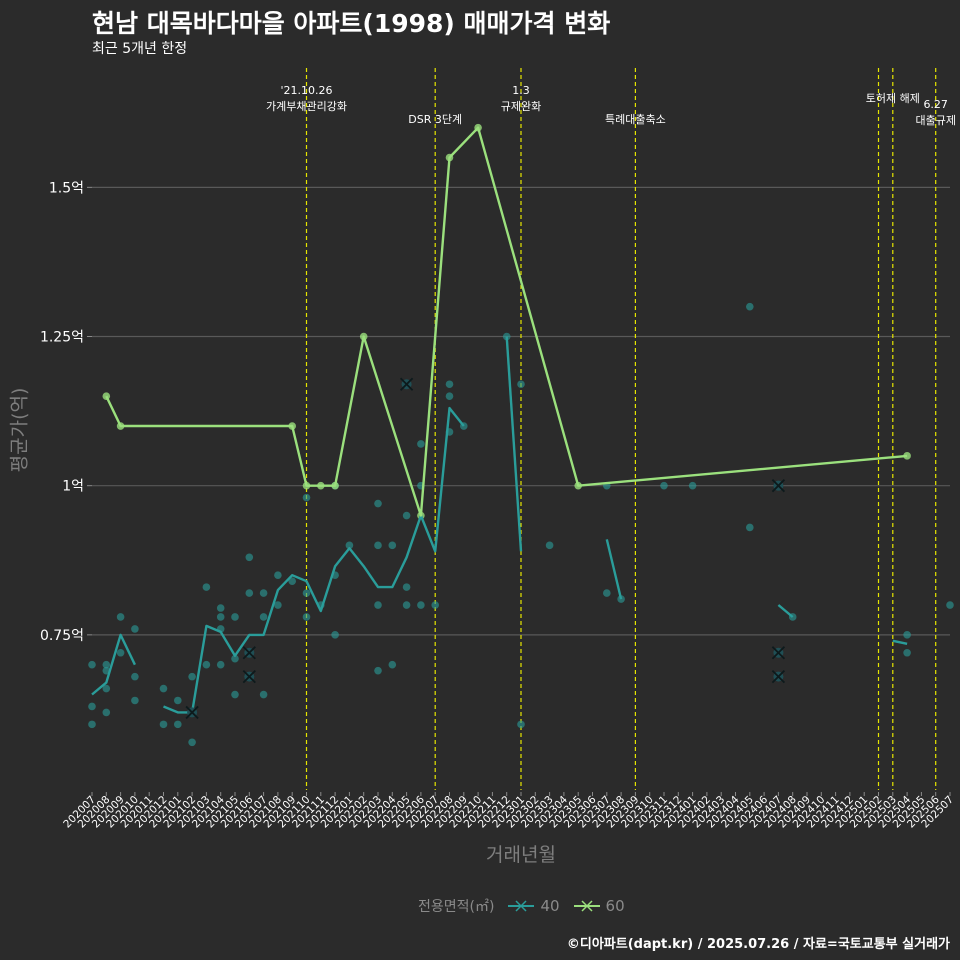 The height and width of the screenshot is (960, 960). I want to click on policy-label: 가계부채관리강화, so click(306, 106).